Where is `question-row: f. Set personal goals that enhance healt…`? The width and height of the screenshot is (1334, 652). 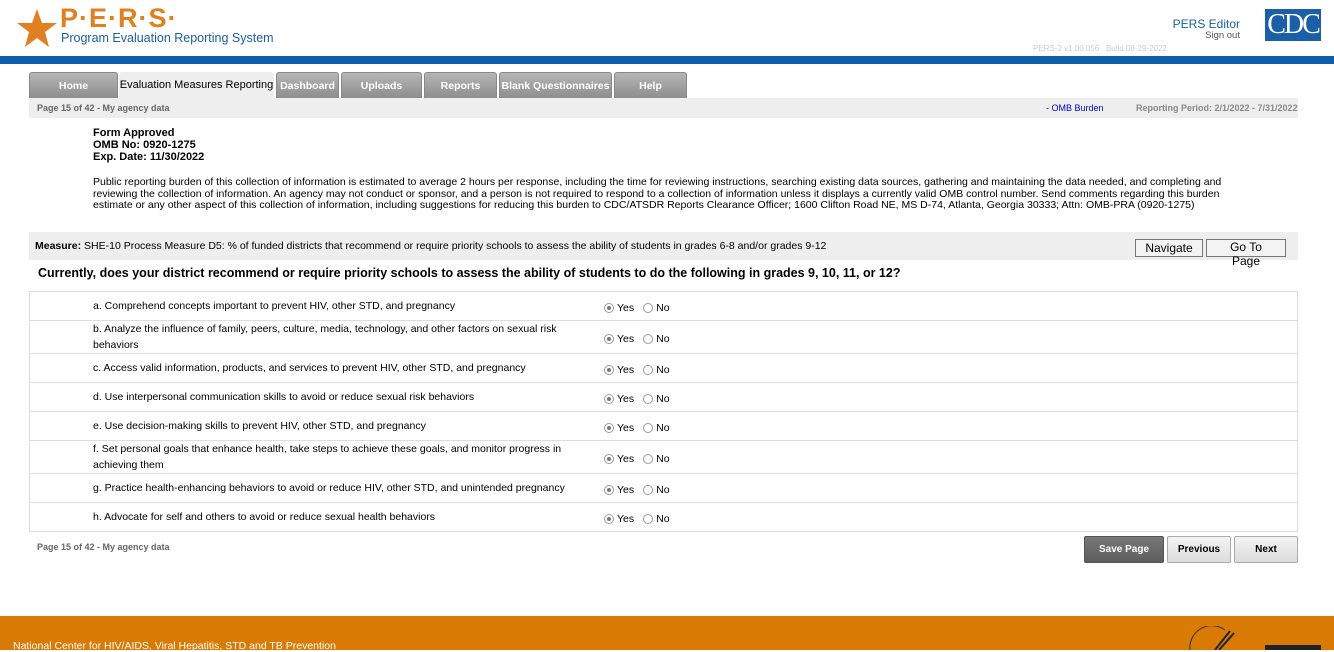 question-row: f. Set personal goals that enhance healt… is located at coordinates (663, 457).